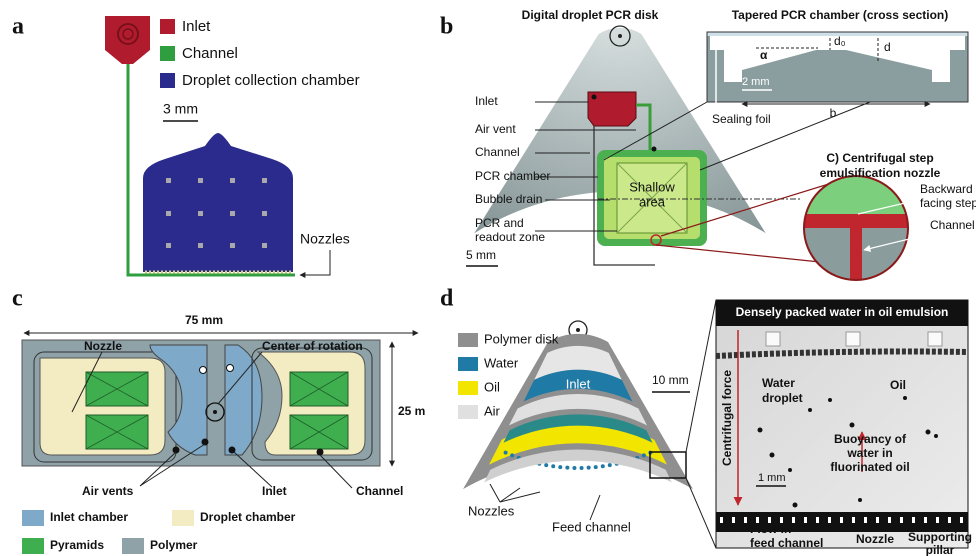  Describe the element at coordinates (499, 223) in the screenshot. I see `label: PCR and` at that location.